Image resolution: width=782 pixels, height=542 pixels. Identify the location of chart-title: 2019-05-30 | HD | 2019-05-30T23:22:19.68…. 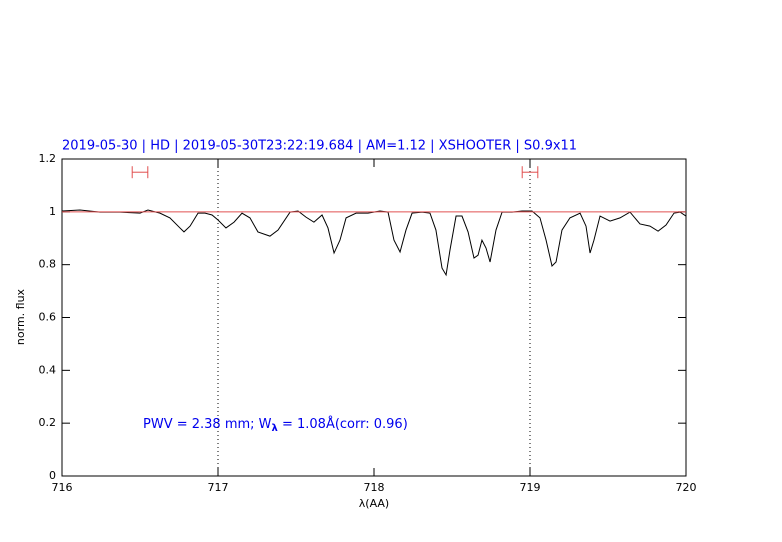
(319, 146).